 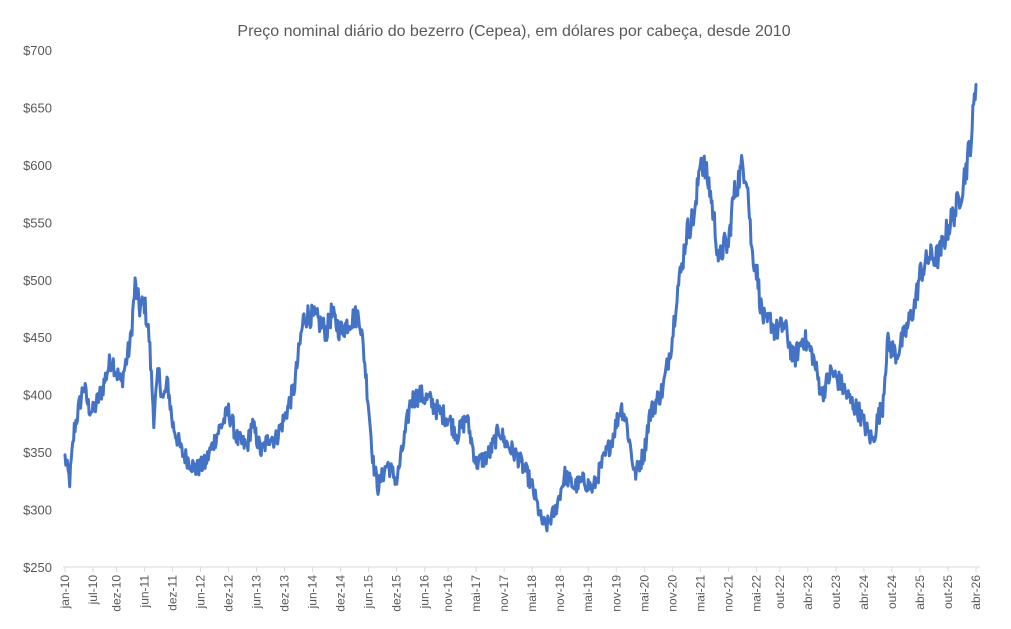 What do you see at coordinates (920, 592) in the screenshot?
I see `x-tick-label: abr-25` at bounding box center [920, 592].